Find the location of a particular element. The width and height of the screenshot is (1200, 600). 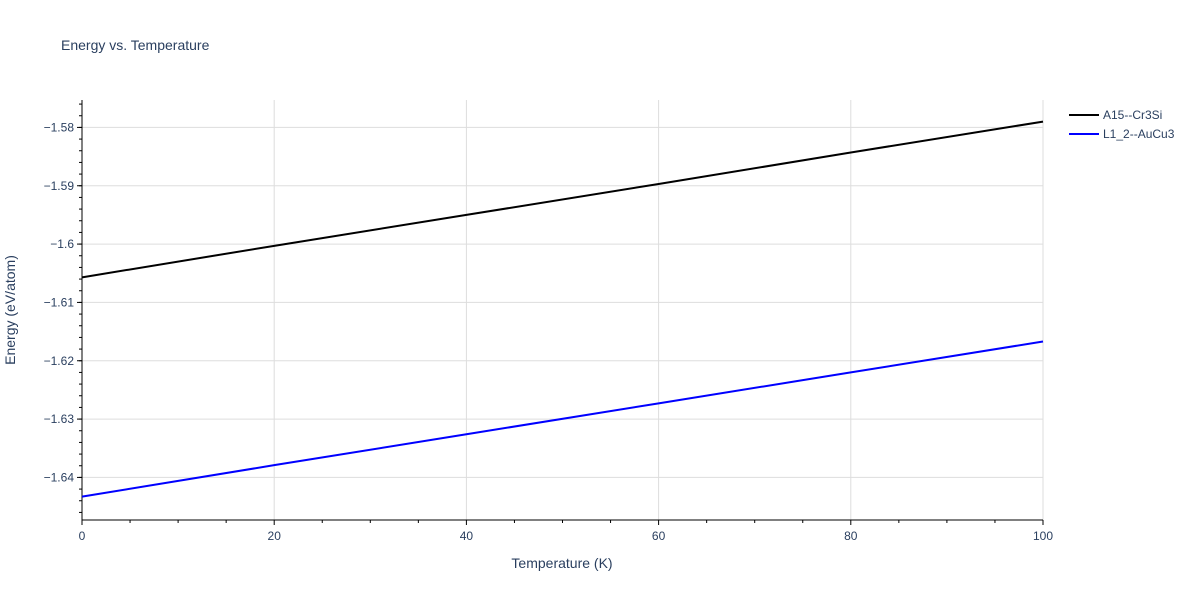

x-tick-label: 20 is located at coordinates (275, 536).